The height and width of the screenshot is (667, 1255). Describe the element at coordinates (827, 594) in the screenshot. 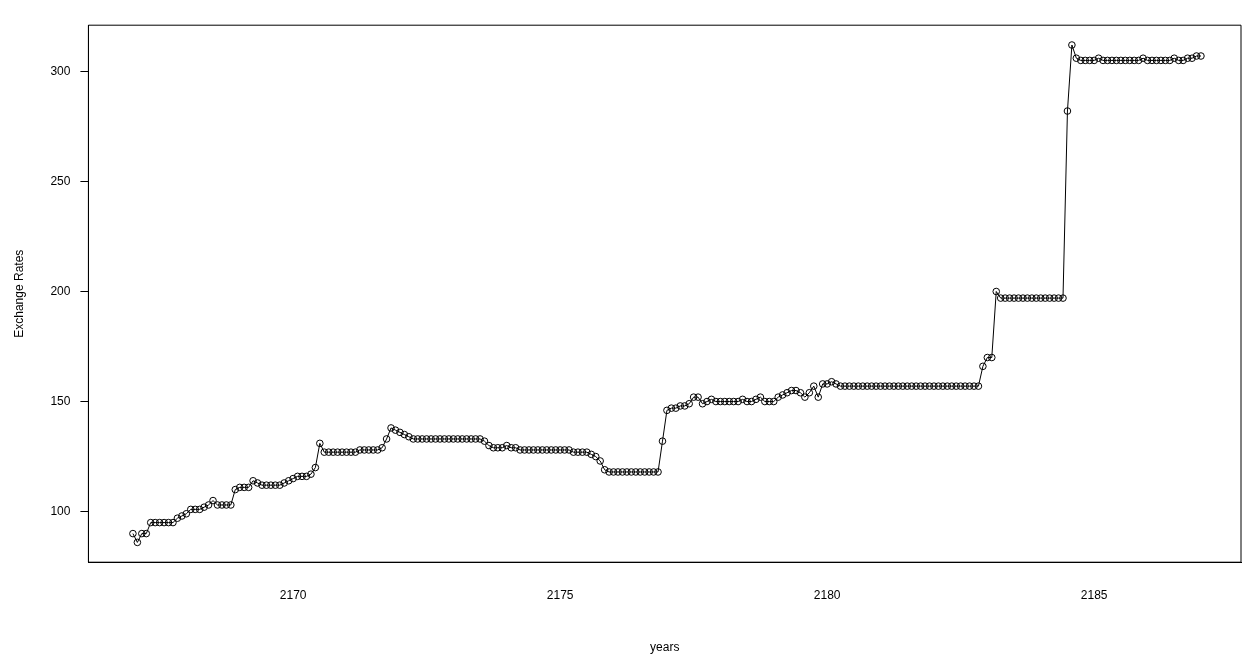

I see `x-tick-label: 2180` at that location.